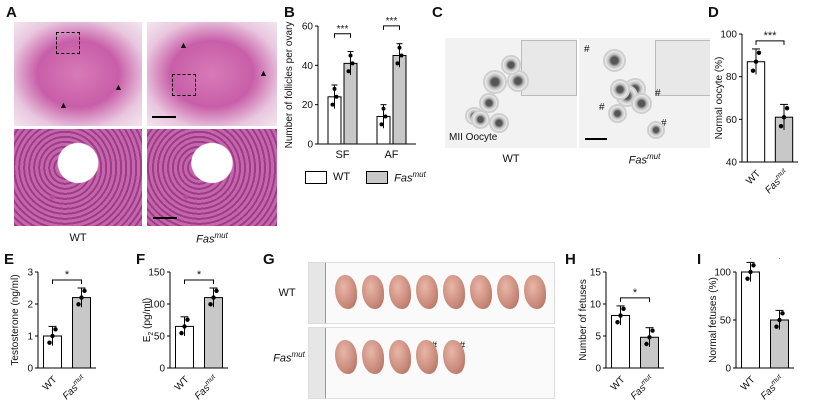 The height and width of the screenshot is (408, 823). I want to click on zoom-box-wt, so click(68, 43).